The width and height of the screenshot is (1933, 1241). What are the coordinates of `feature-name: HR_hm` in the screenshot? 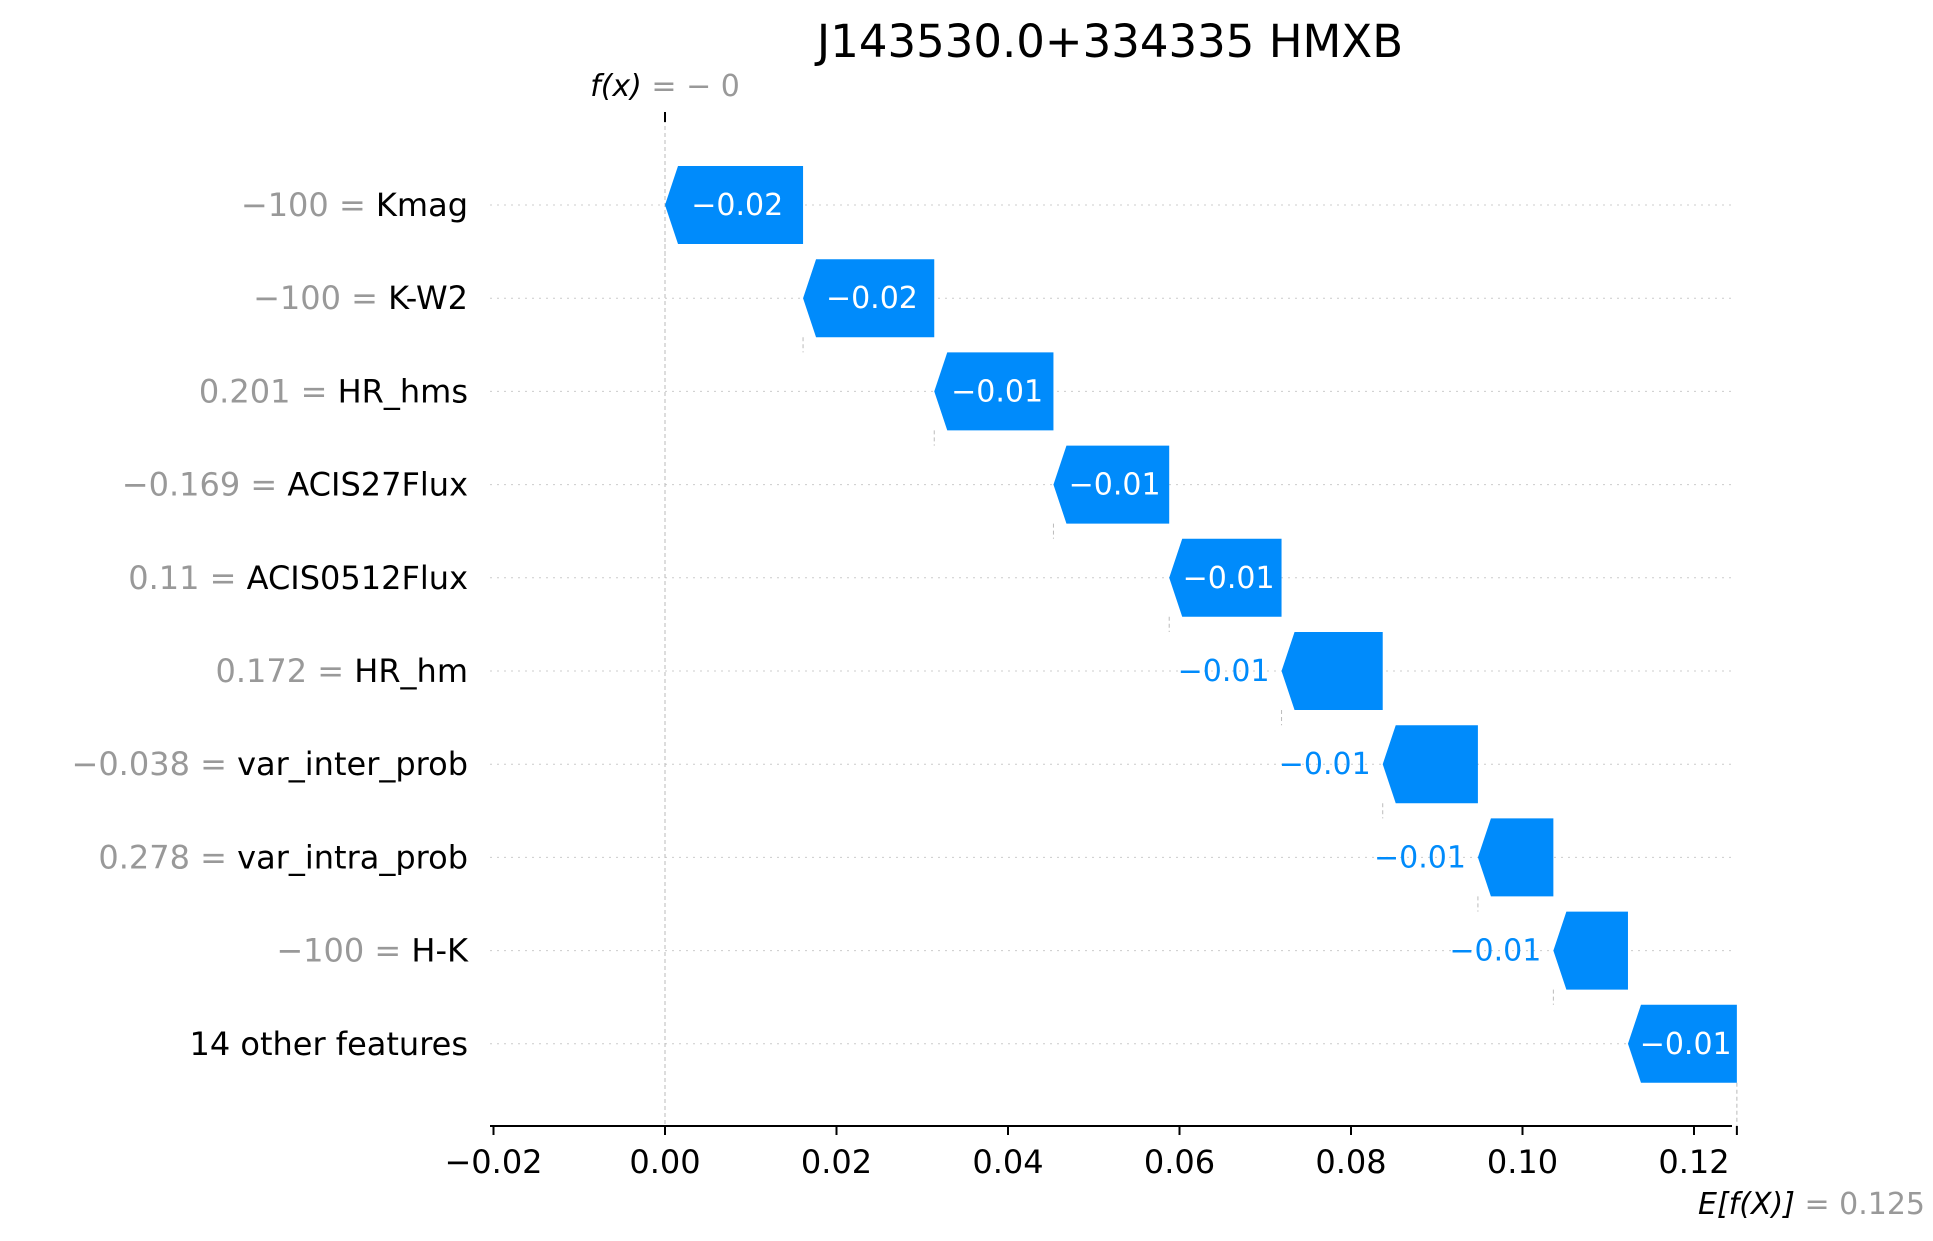 It's located at (411, 671).